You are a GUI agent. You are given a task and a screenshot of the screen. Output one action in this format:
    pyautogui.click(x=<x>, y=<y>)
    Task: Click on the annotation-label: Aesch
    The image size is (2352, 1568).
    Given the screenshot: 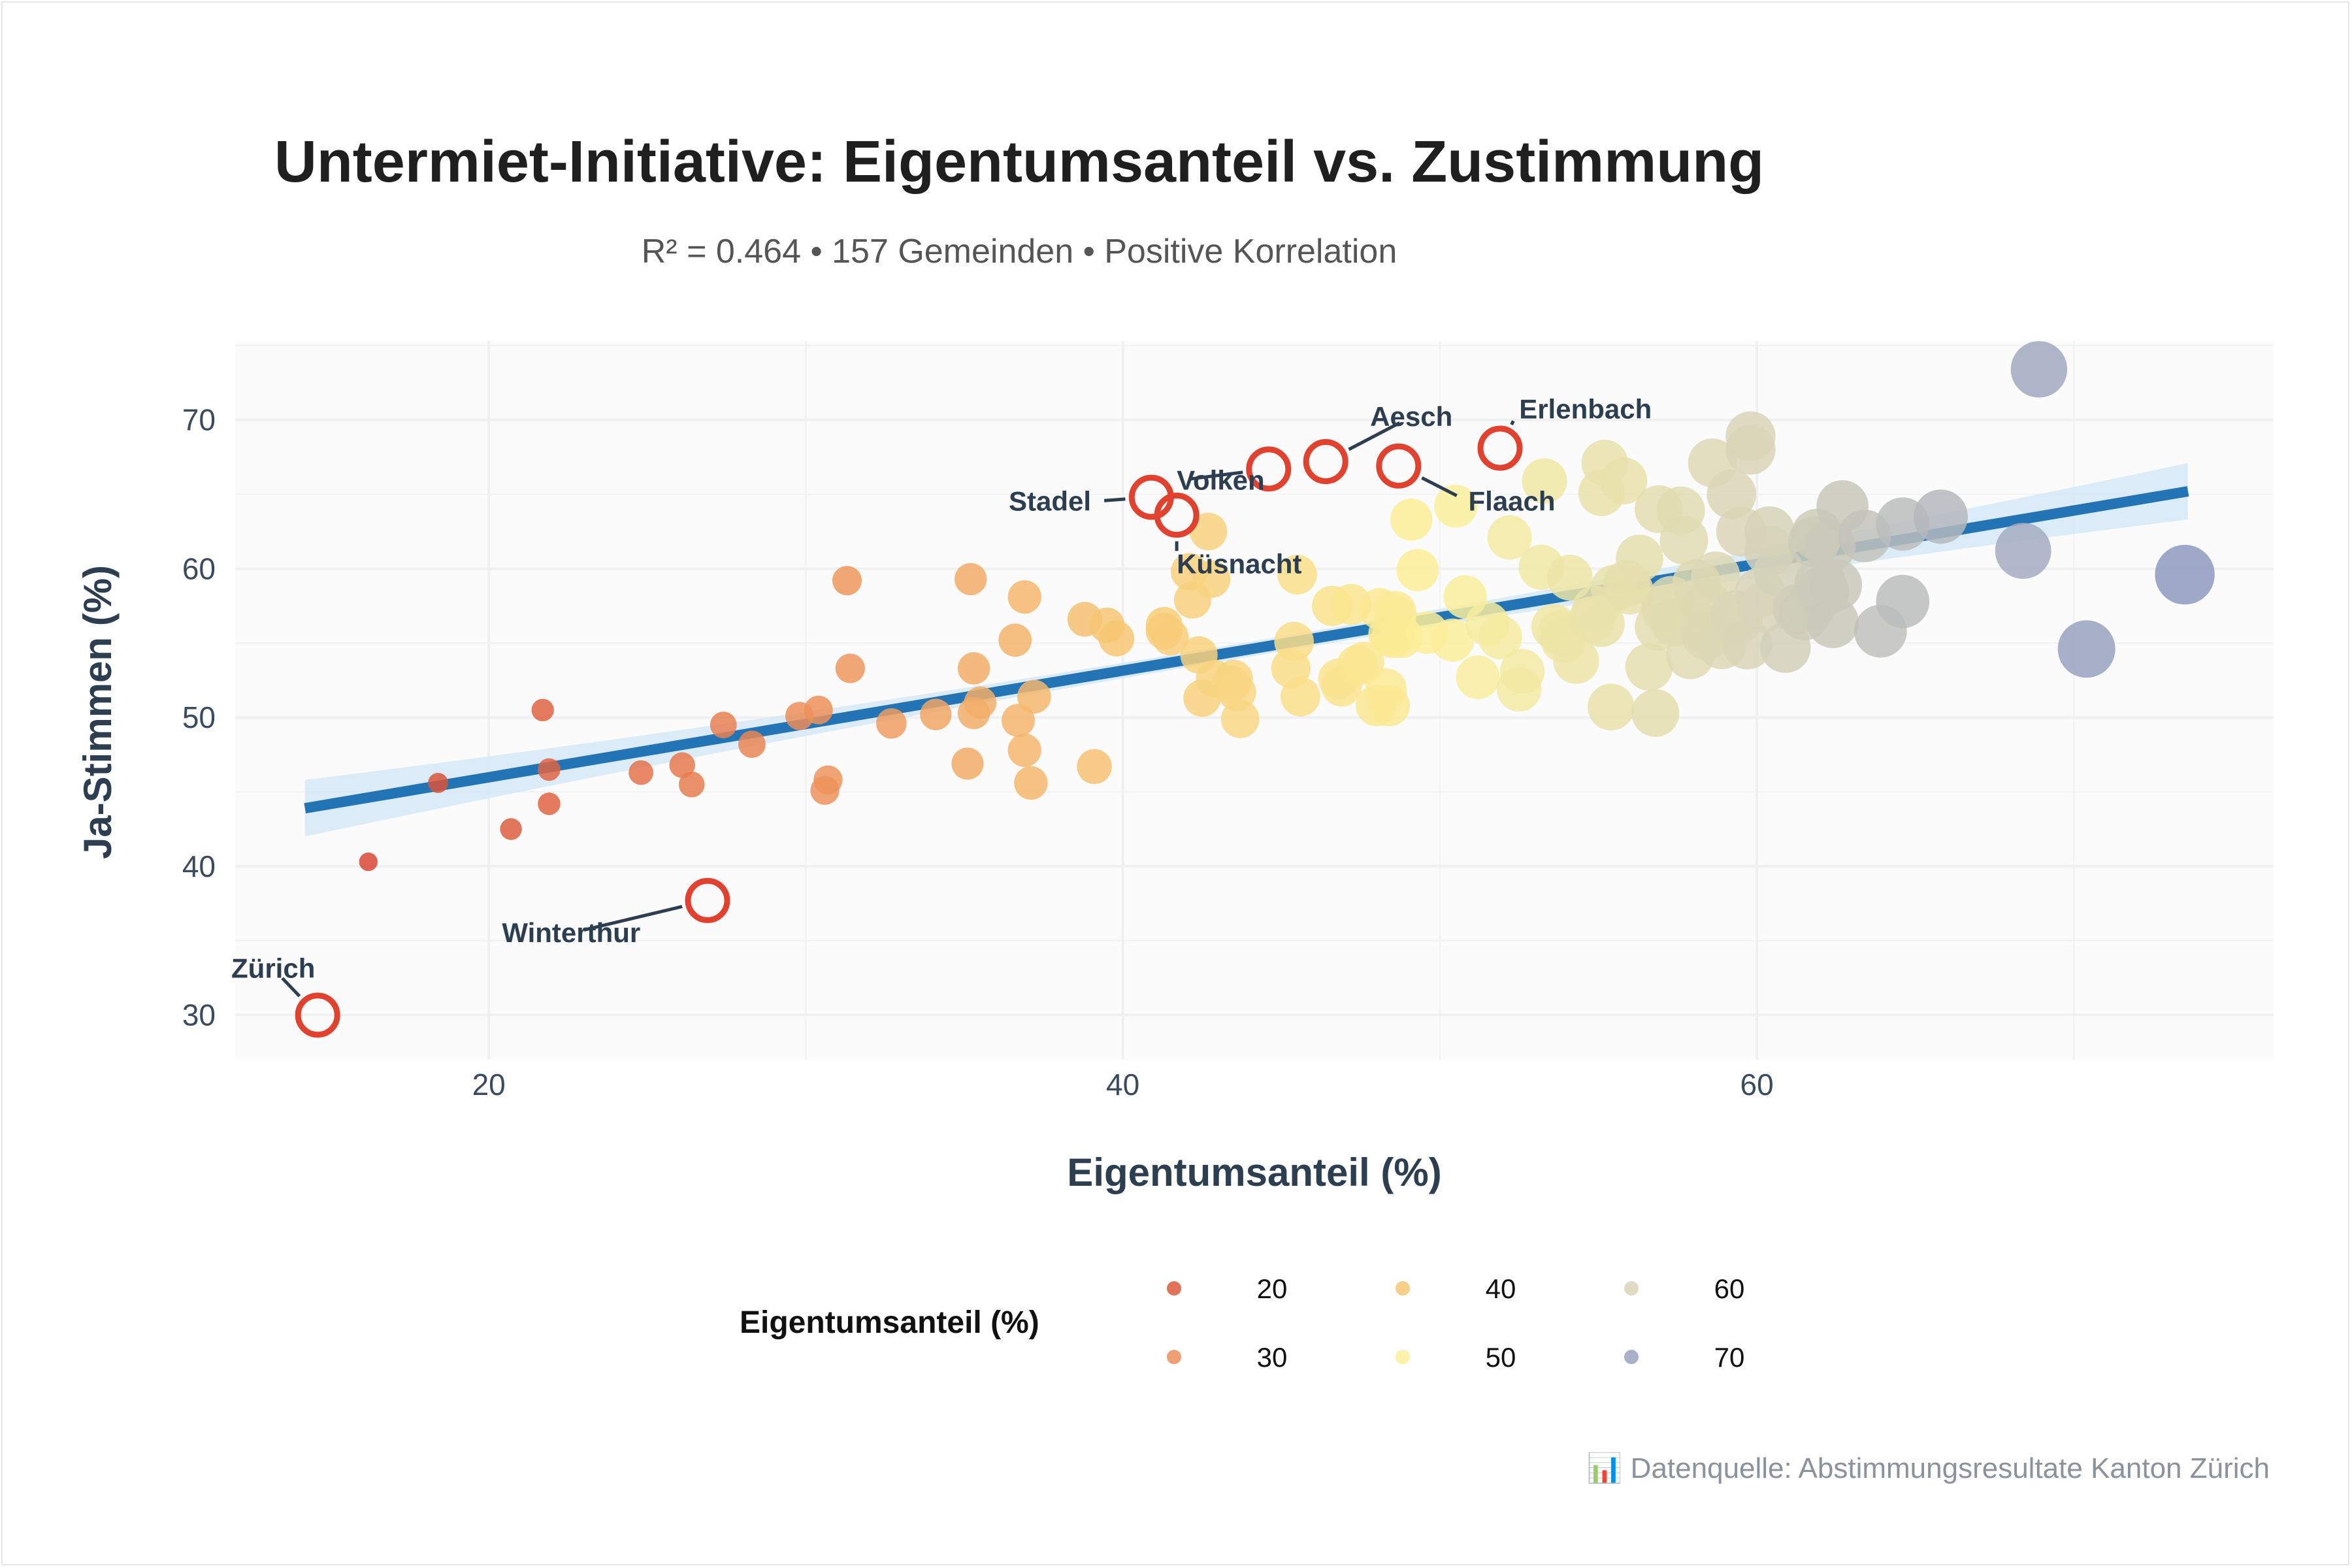 What is the action you would take?
    pyautogui.click(x=1411, y=416)
    